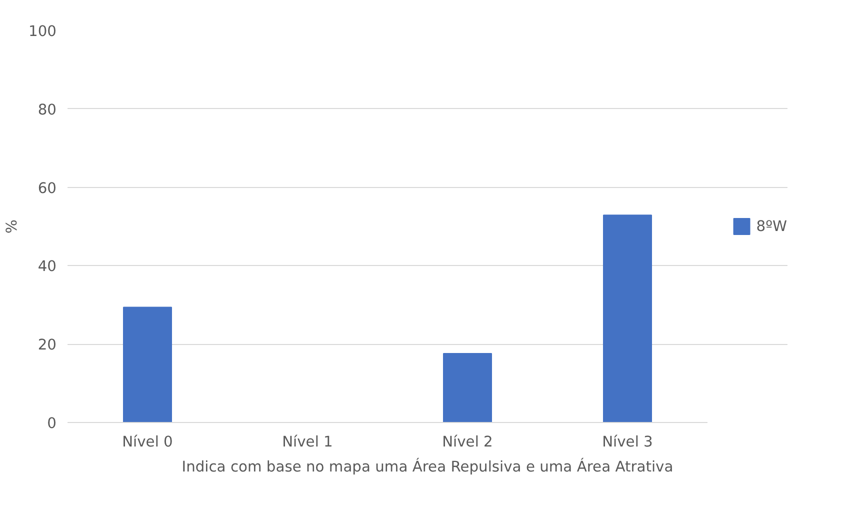 This screenshot has height=531, width=867. What do you see at coordinates (47, 345) in the screenshot?
I see `y-tick-label: 20` at bounding box center [47, 345].